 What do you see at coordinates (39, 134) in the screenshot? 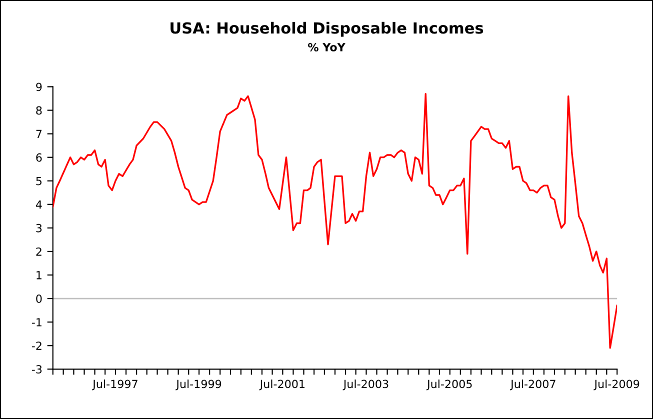
I see `y-tick-label: 7` at bounding box center [39, 134].